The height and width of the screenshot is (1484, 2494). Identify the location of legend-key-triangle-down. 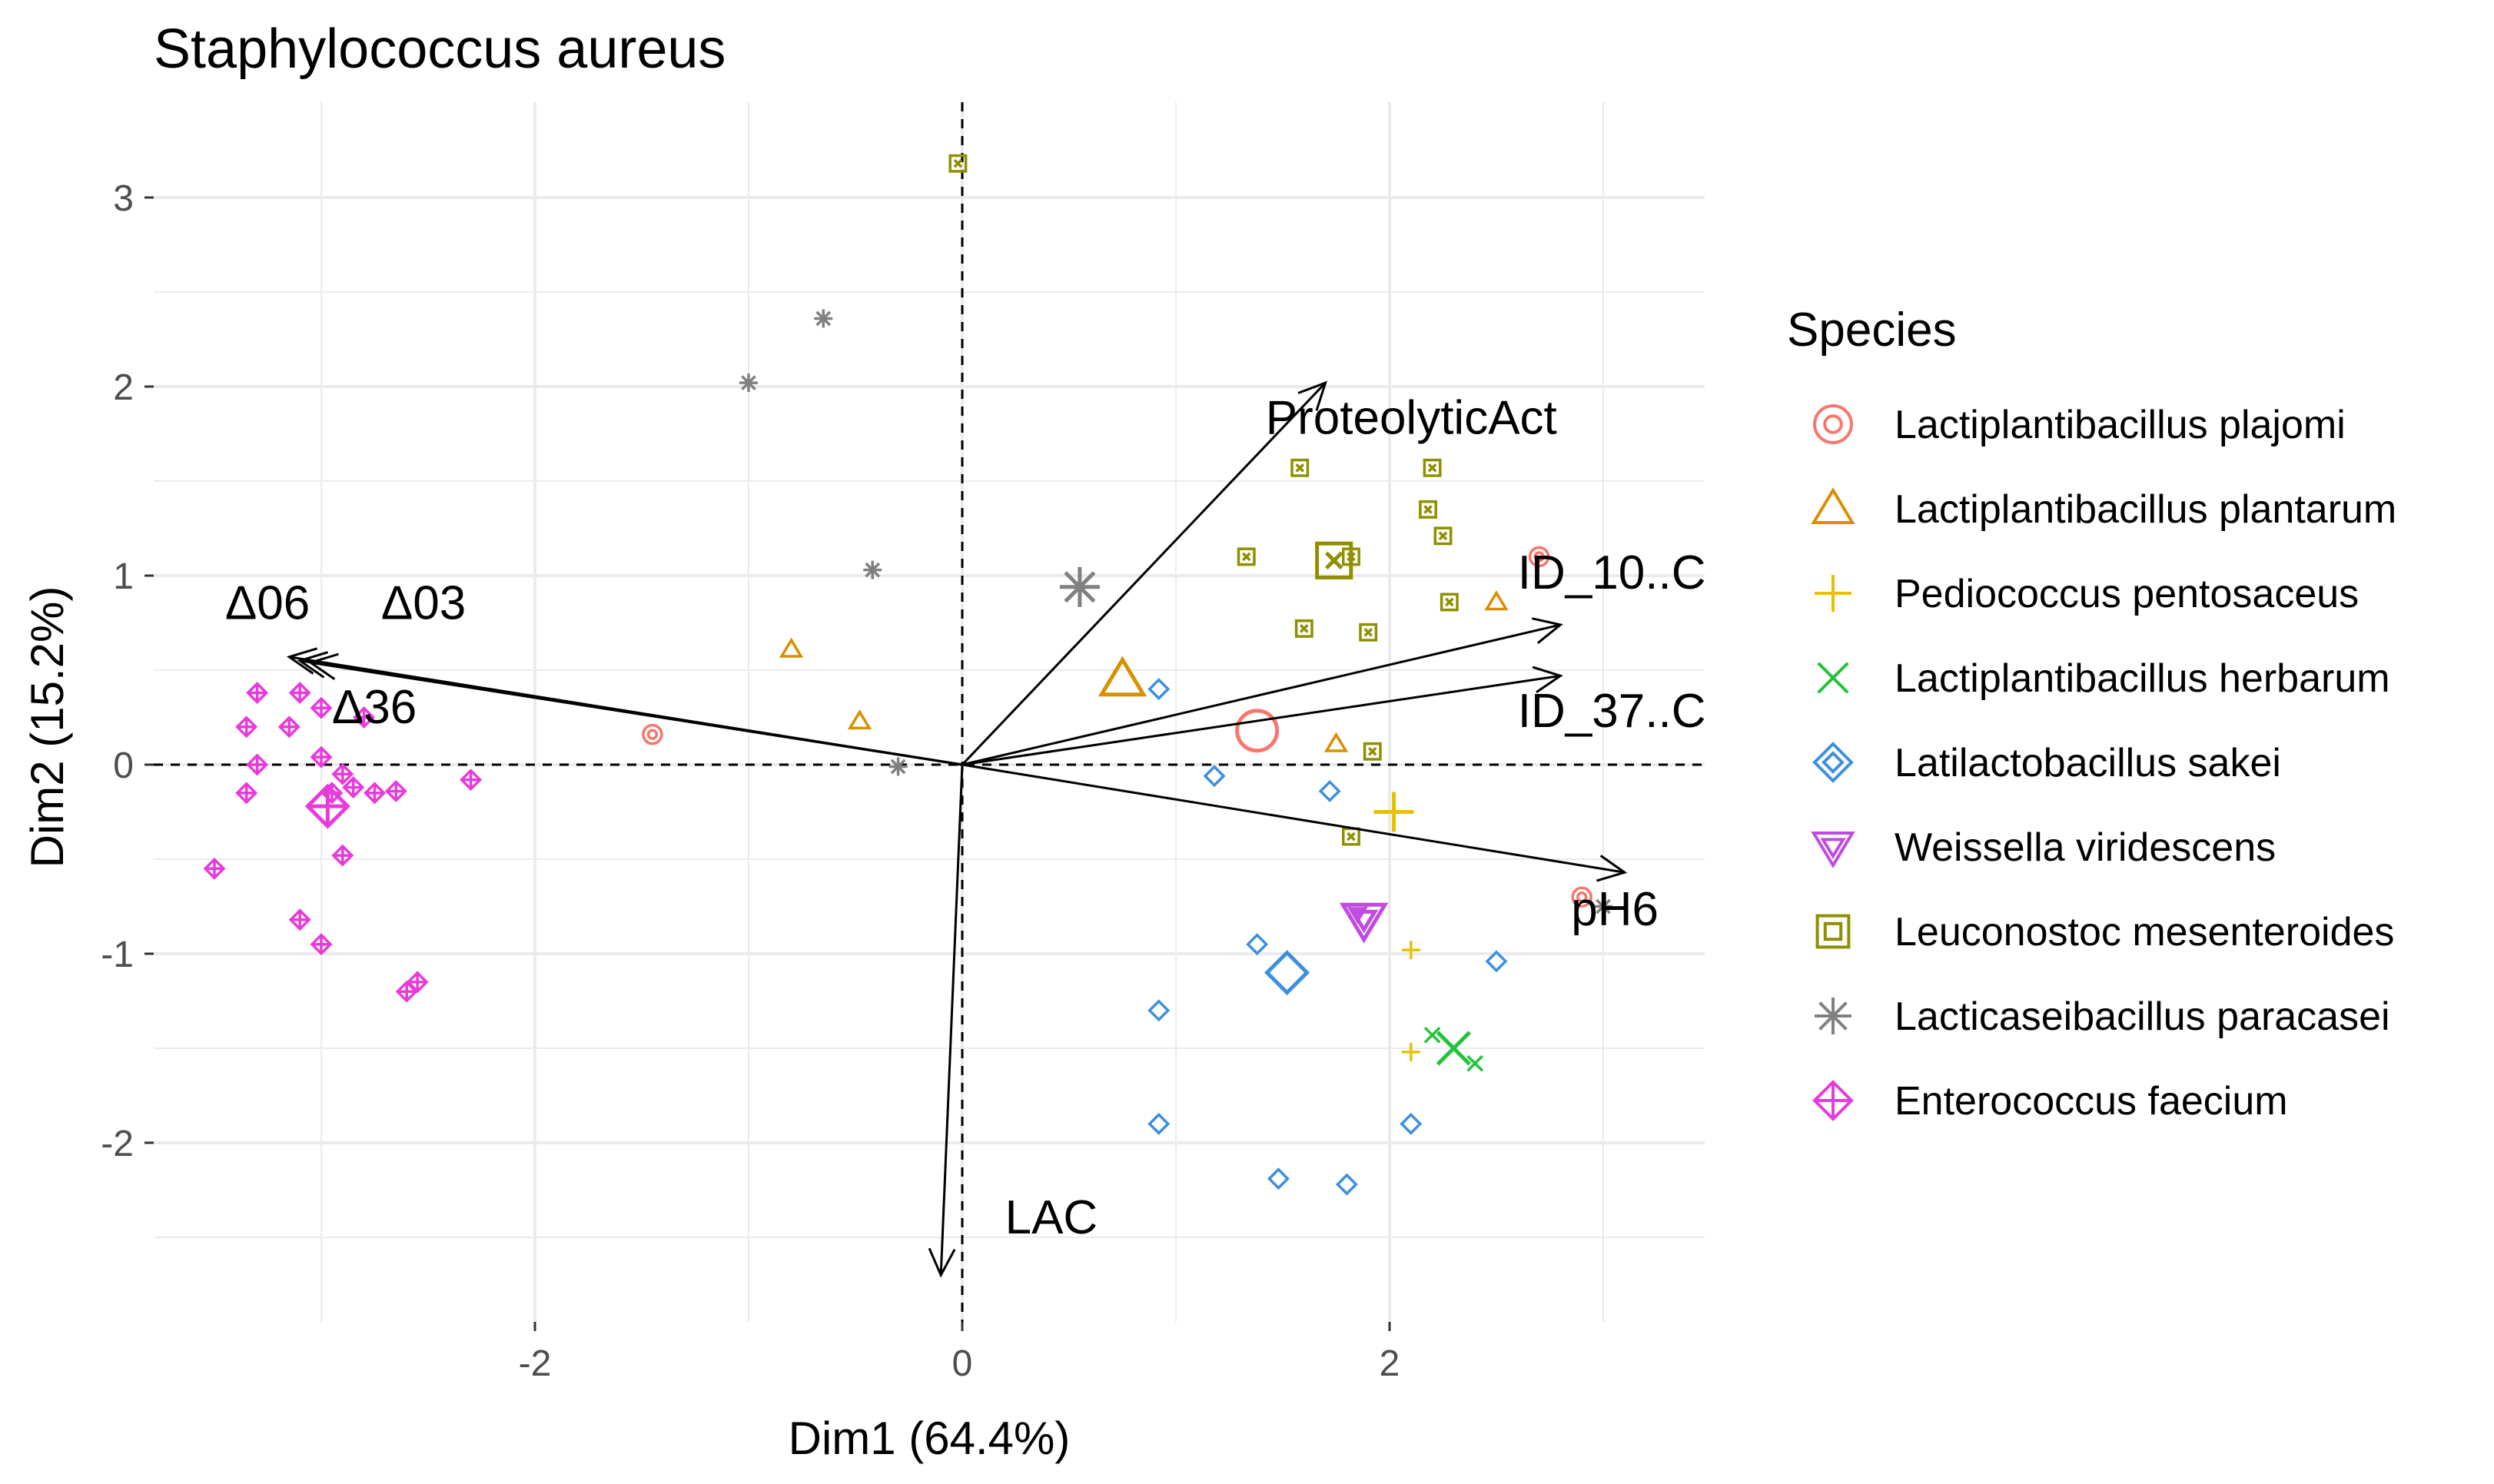
(1833, 850).